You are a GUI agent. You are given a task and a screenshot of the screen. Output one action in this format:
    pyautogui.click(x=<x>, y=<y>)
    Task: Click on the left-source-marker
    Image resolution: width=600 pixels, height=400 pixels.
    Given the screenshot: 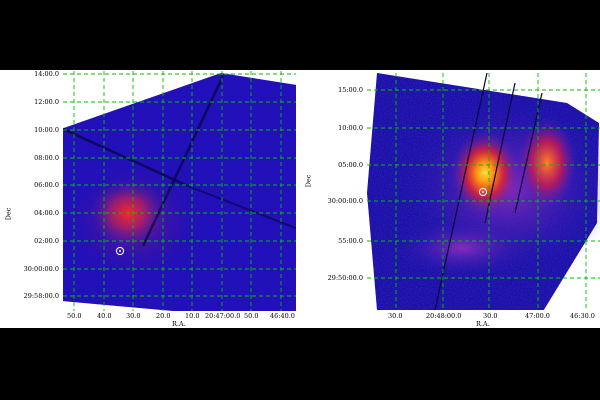 What is the action you would take?
    pyautogui.click(x=120, y=251)
    